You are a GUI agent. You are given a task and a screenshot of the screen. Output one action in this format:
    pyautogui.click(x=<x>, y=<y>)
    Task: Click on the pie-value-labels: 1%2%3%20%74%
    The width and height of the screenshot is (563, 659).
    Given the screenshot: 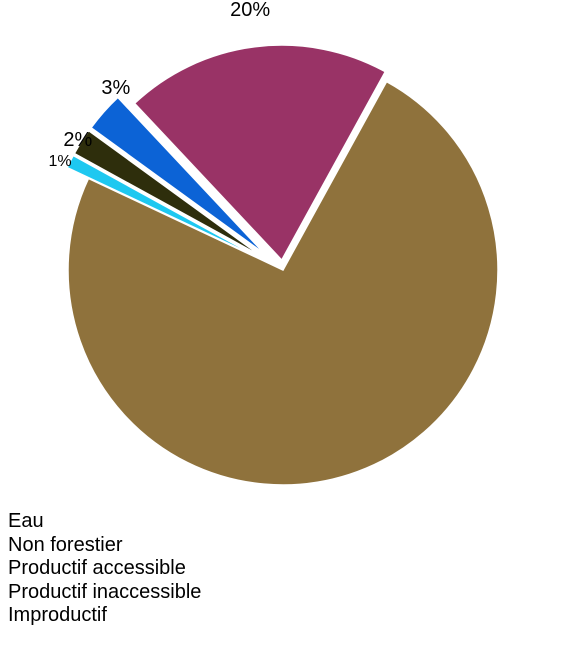 What is the action you would take?
    pyautogui.click(x=160, y=85)
    